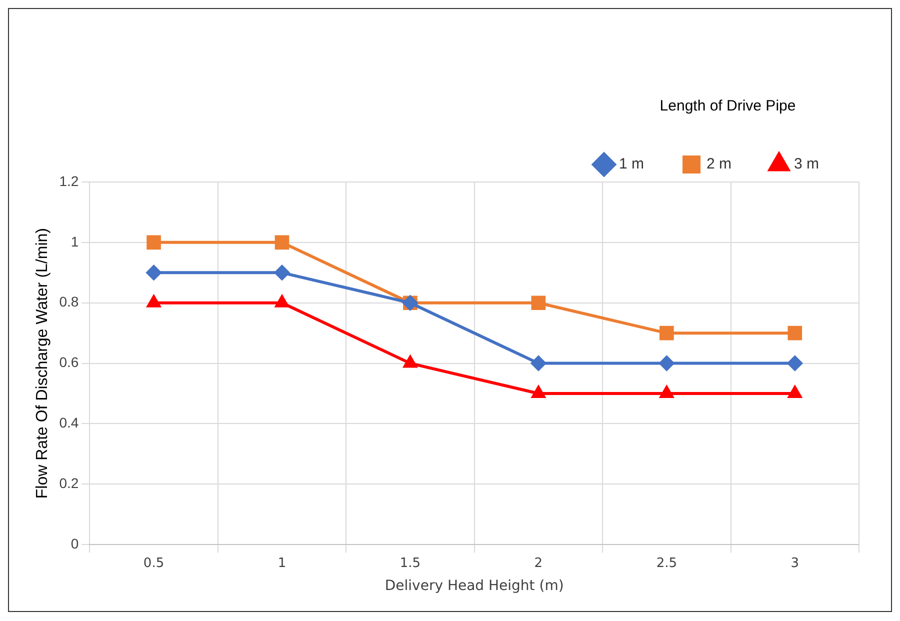 The height and width of the screenshot is (621, 900). Describe the element at coordinates (282, 563) in the screenshot. I see `x-tick-label: 1` at that location.